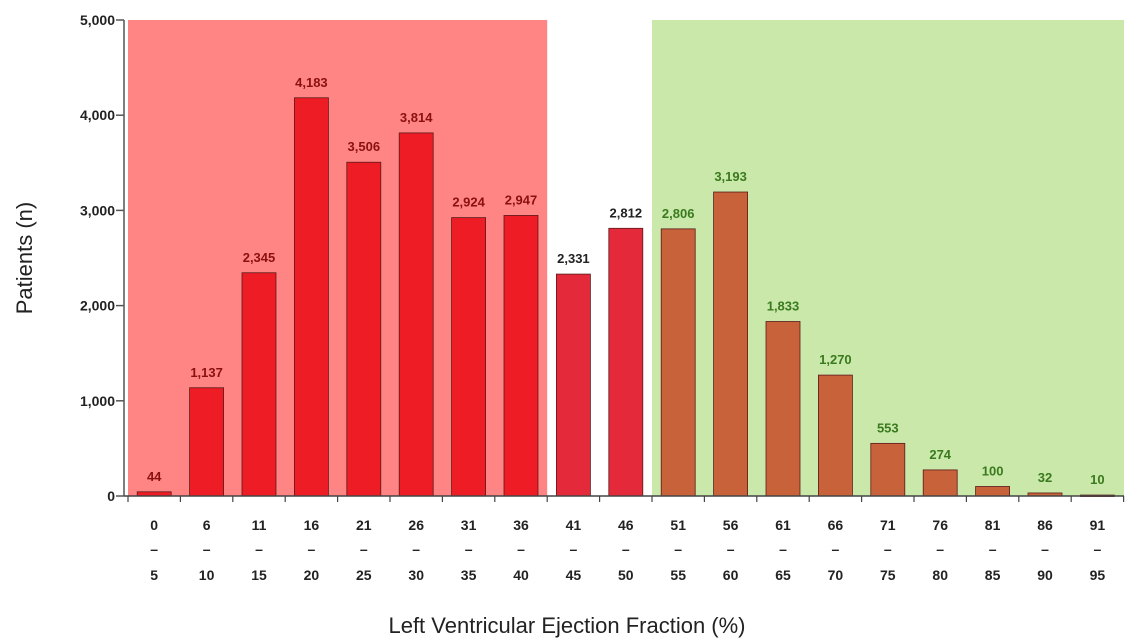 The height and width of the screenshot is (638, 1128). Describe the element at coordinates (24, 258) in the screenshot. I see `y-axis-title: Patients (n)` at that location.